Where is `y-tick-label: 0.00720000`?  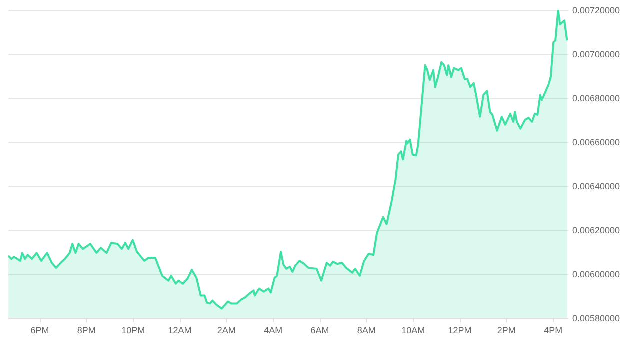 y-tick-label: 0.00720000 is located at coordinates (596, 11).